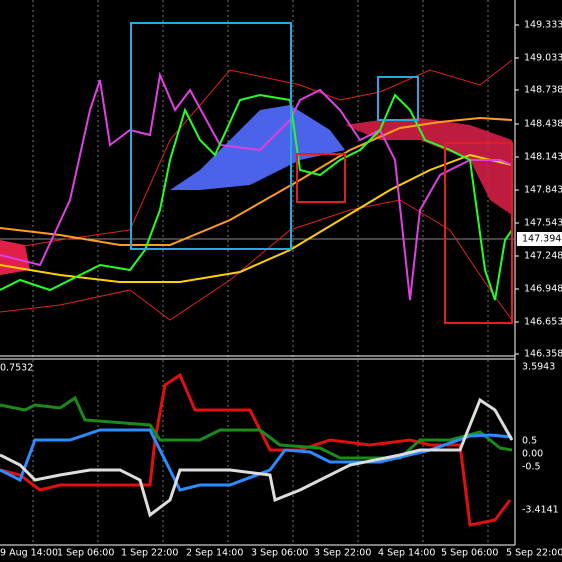  Describe the element at coordinates (543, 25) in the screenshot. I see `price-label: 149.333` at that location.